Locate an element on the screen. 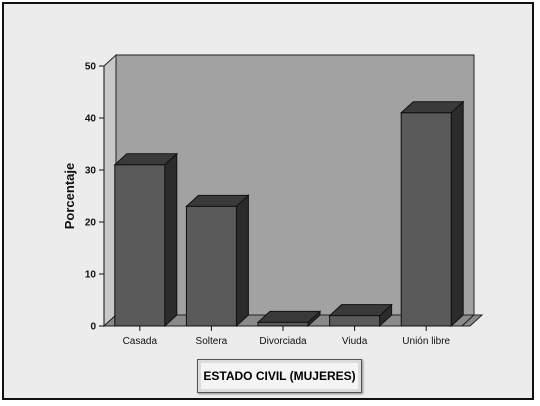  y-tick-label: 30 is located at coordinates (91, 171).